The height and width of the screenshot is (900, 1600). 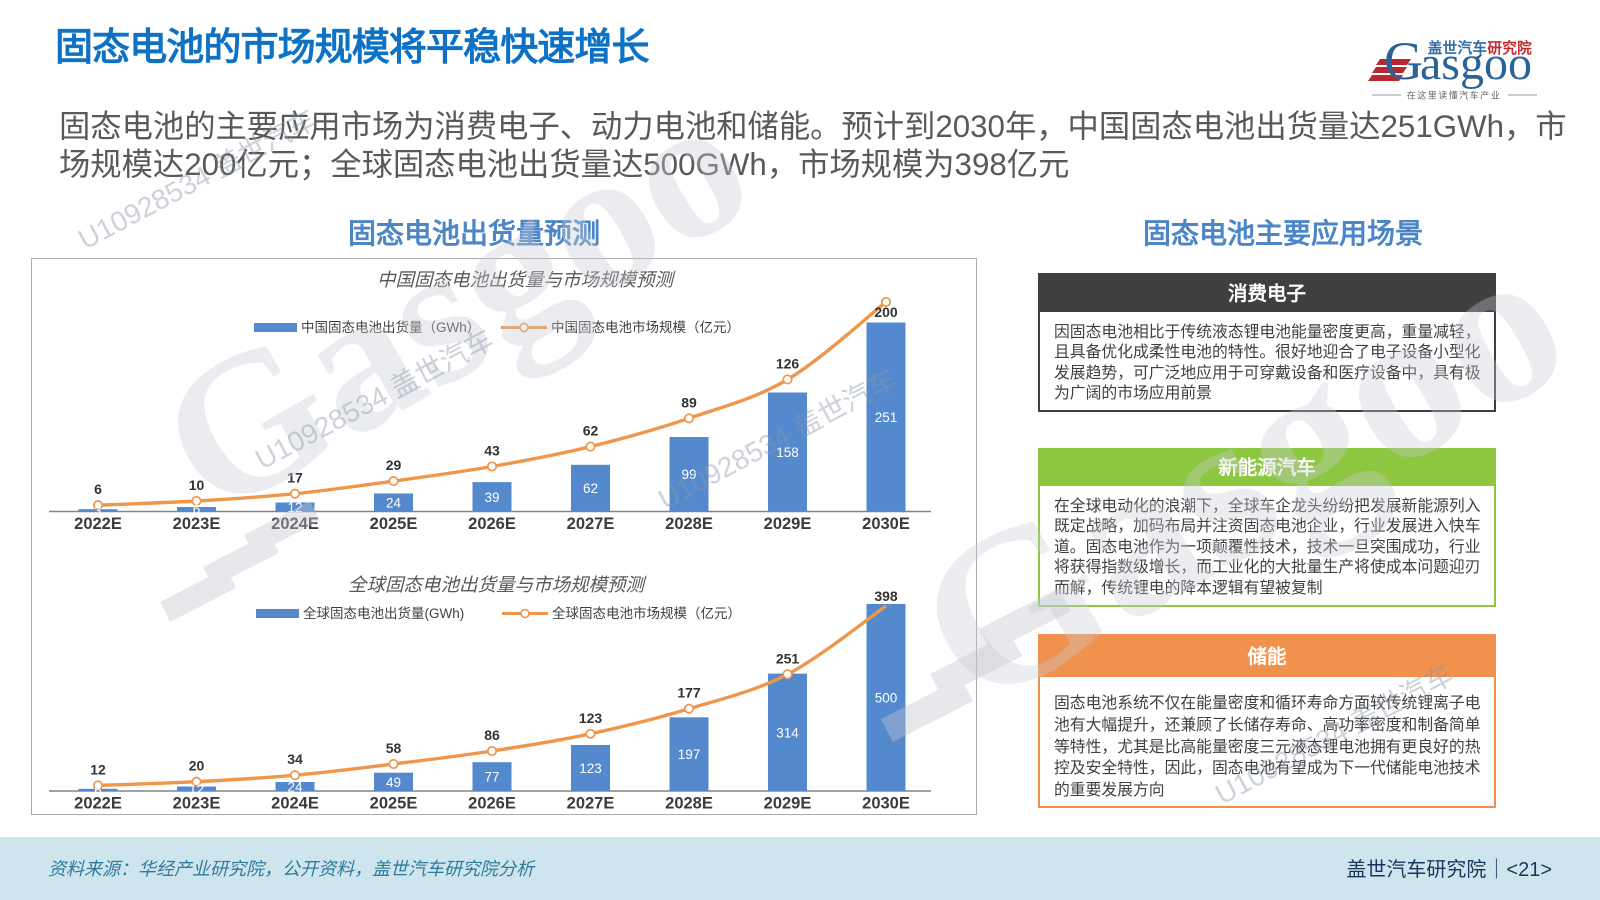 I want to click on svg-text: 398, so click(x=886, y=596).